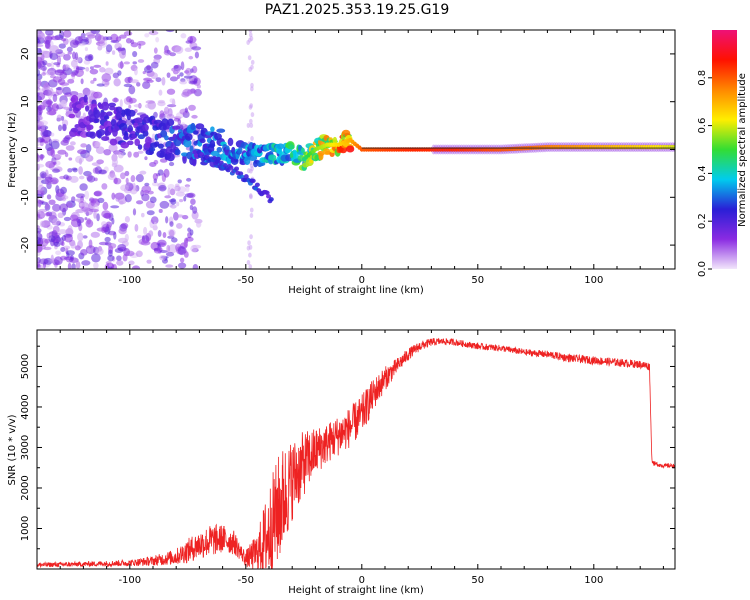 Image resolution: width=750 pixels, height=600 pixels. I want to click on snr-y-tick-label: 1000, so click(25, 528).